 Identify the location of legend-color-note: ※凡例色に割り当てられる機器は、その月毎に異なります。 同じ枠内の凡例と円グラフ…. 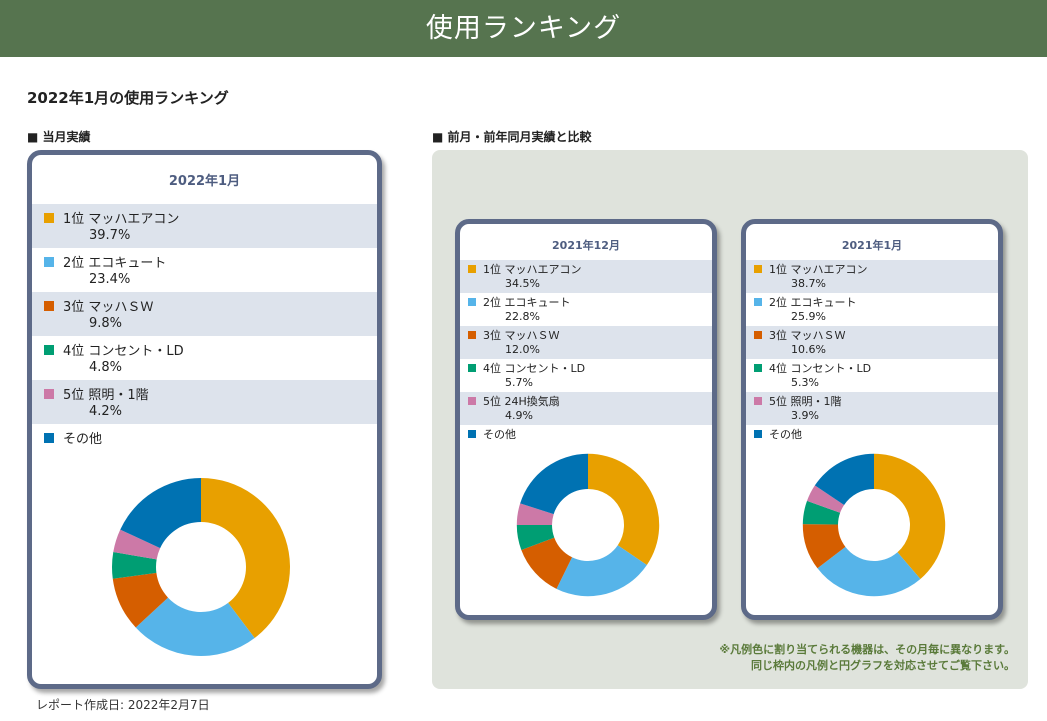
(867, 658).